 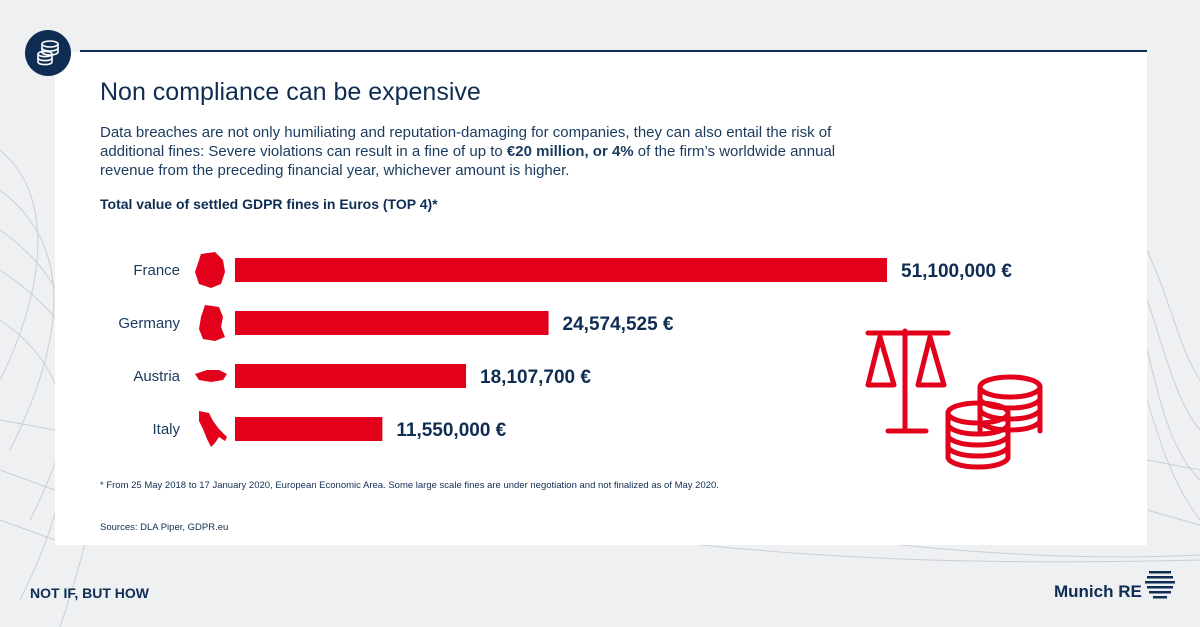 What do you see at coordinates (164, 527) in the screenshot?
I see `sources-note: Sources: DLA Piper, GDPR.eu` at bounding box center [164, 527].